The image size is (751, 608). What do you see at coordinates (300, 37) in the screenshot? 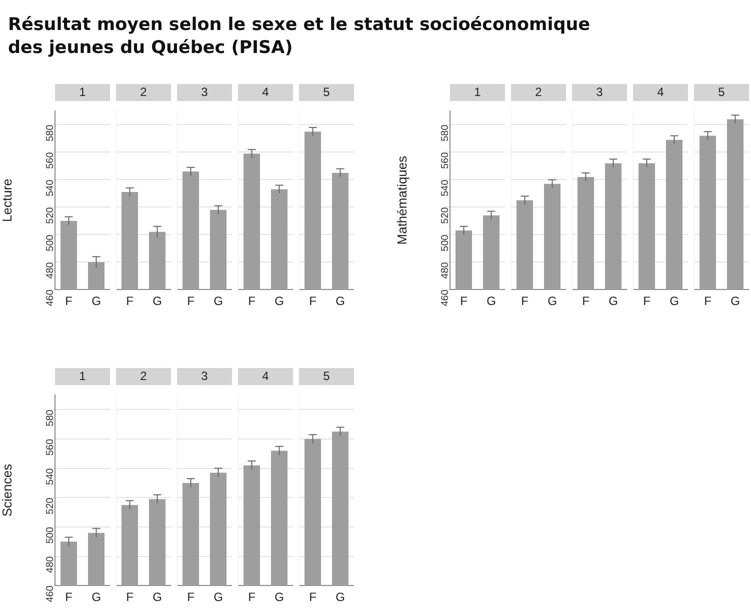
I see `text: Résultat moyen selon le sexe et le statut socioéconomique des jeunes du Québec (PISA)` at bounding box center [300, 37].